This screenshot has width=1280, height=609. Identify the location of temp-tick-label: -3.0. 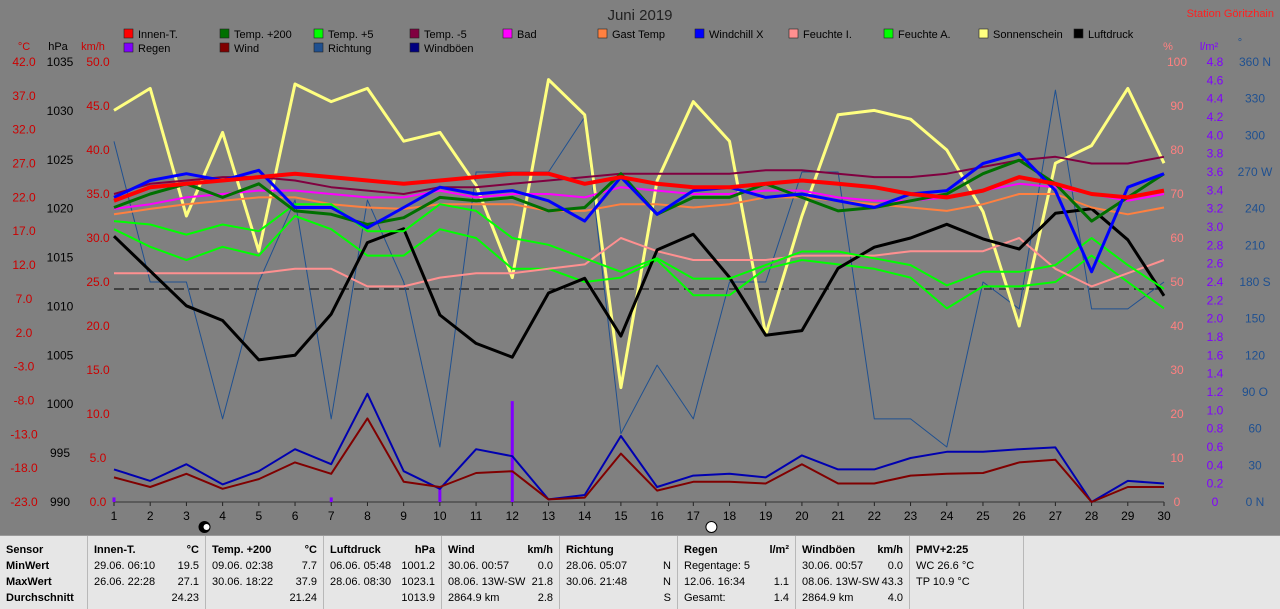
(24, 367).